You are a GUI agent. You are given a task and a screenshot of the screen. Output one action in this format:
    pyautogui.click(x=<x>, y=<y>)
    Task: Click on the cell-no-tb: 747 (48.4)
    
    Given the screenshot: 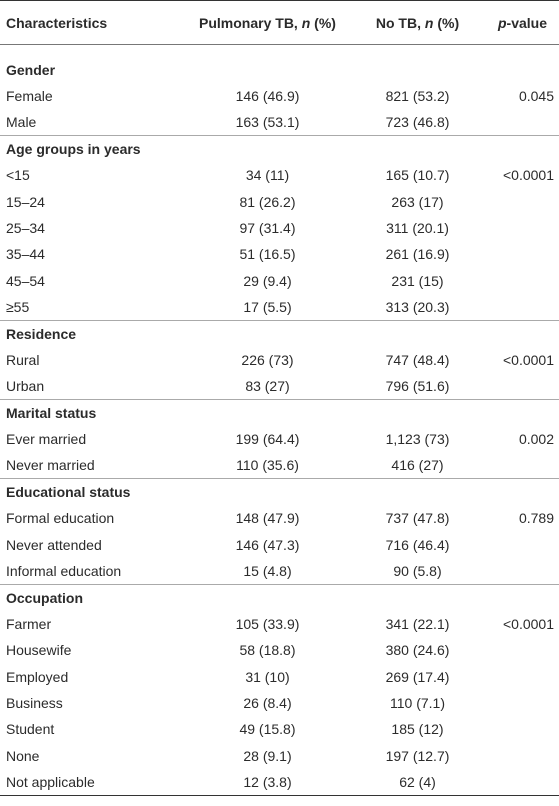 What is the action you would take?
    pyautogui.click(x=417, y=359)
    